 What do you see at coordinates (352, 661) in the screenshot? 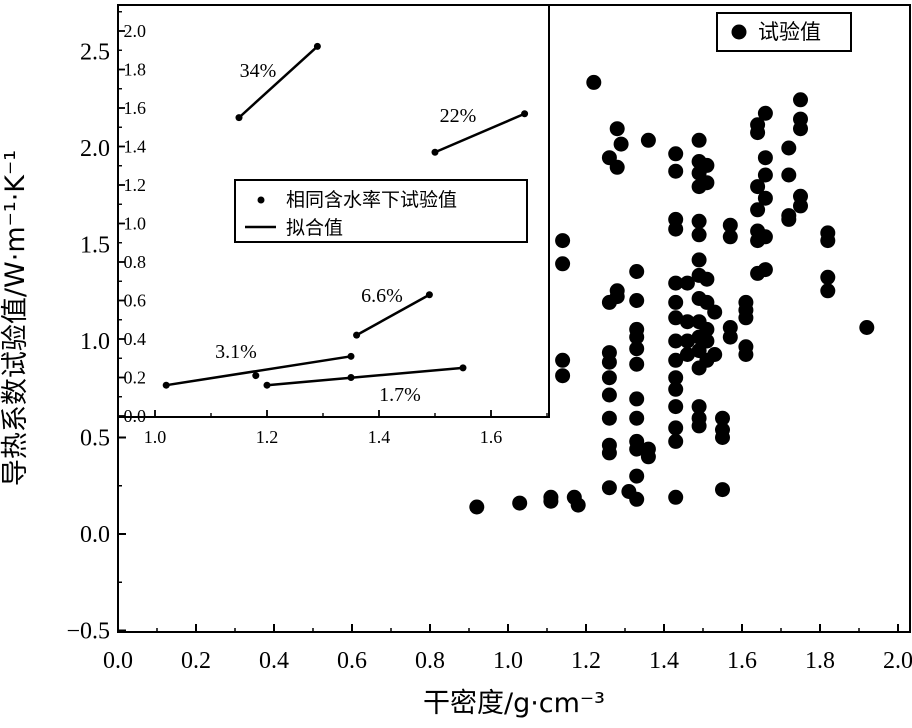
I see `x-tick-label: 0.6` at bounding box center [352, 661].